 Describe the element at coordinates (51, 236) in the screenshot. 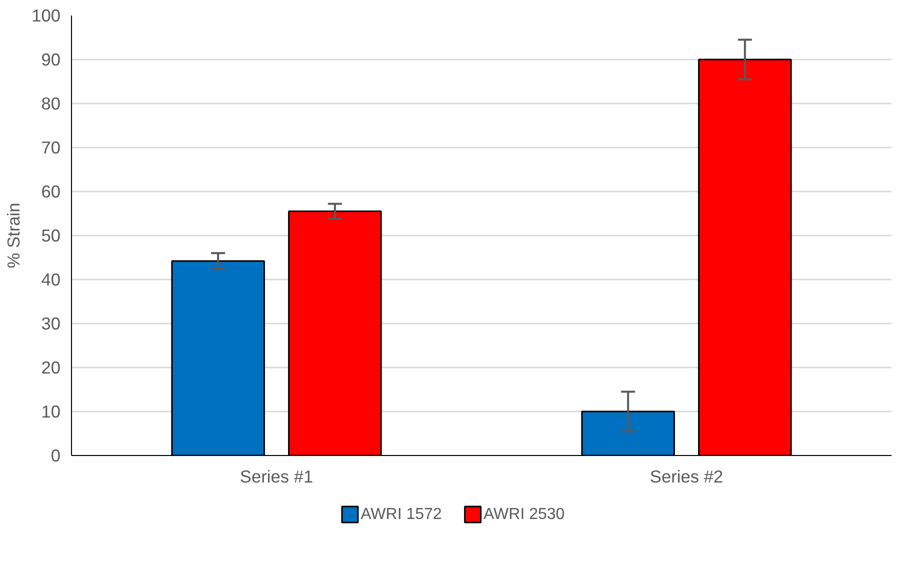

I see `y-tick-label: 50` at that location.